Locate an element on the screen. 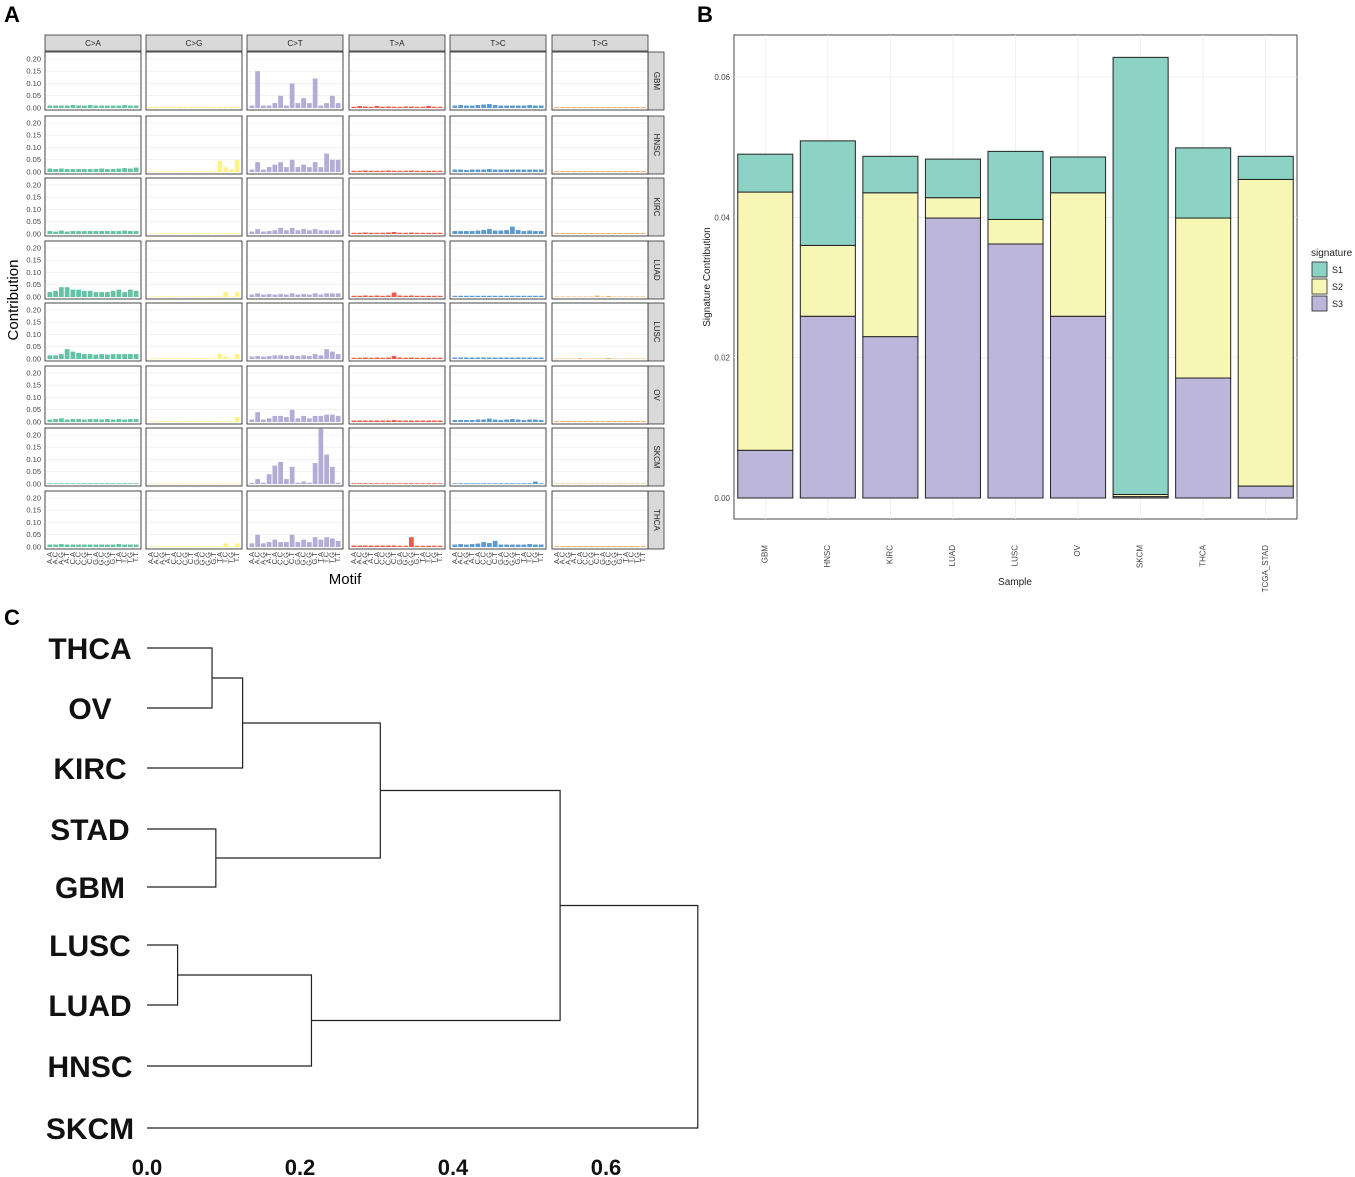 The image size is (1355, 1177). x-tick-label: THCA is located at coordinates (1202, 555).